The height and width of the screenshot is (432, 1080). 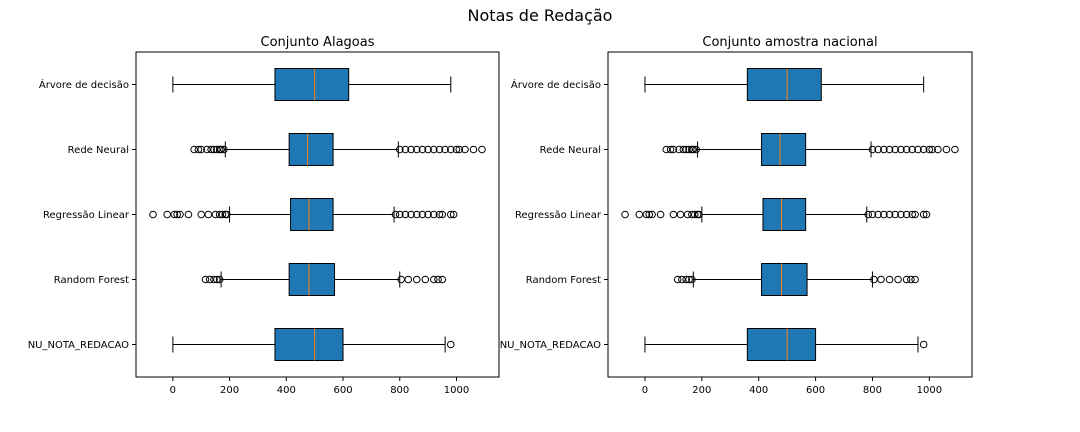 What do you see at coordinates (758, 390) in the screenshot?
I see `x-tick-label: 400` at bounding box center [758, 390].